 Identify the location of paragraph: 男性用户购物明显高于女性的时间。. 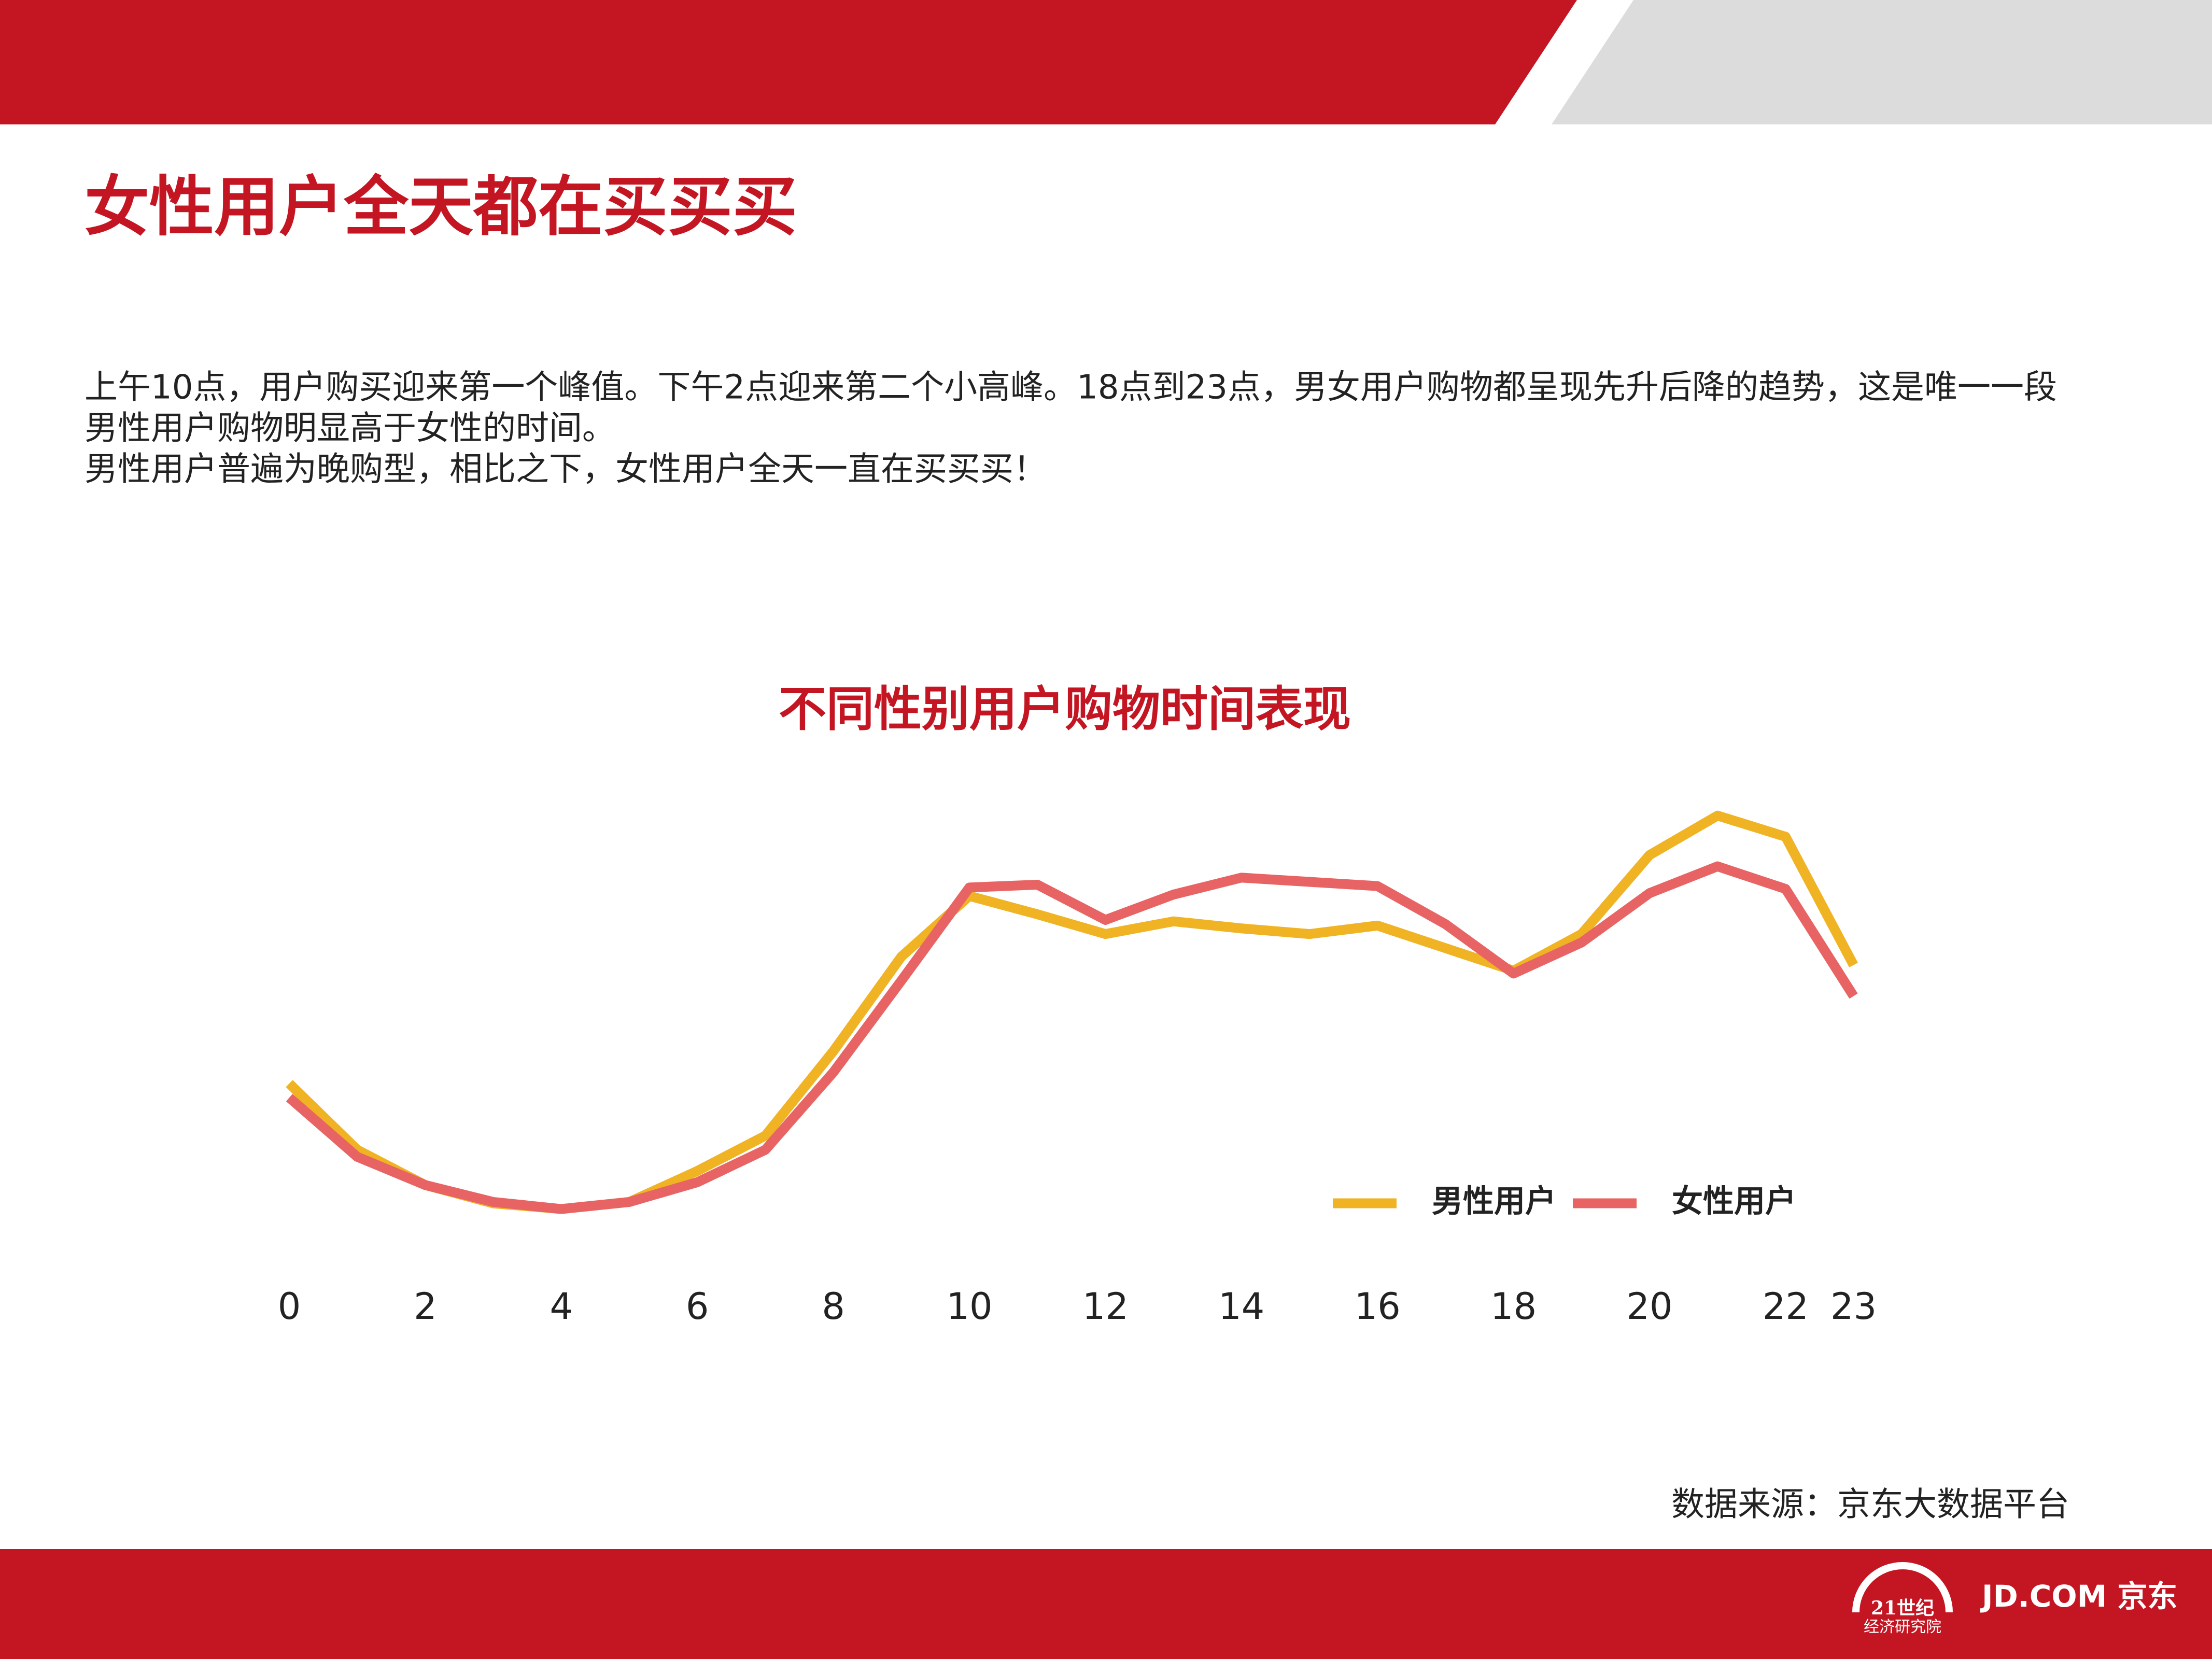
(349, 429).